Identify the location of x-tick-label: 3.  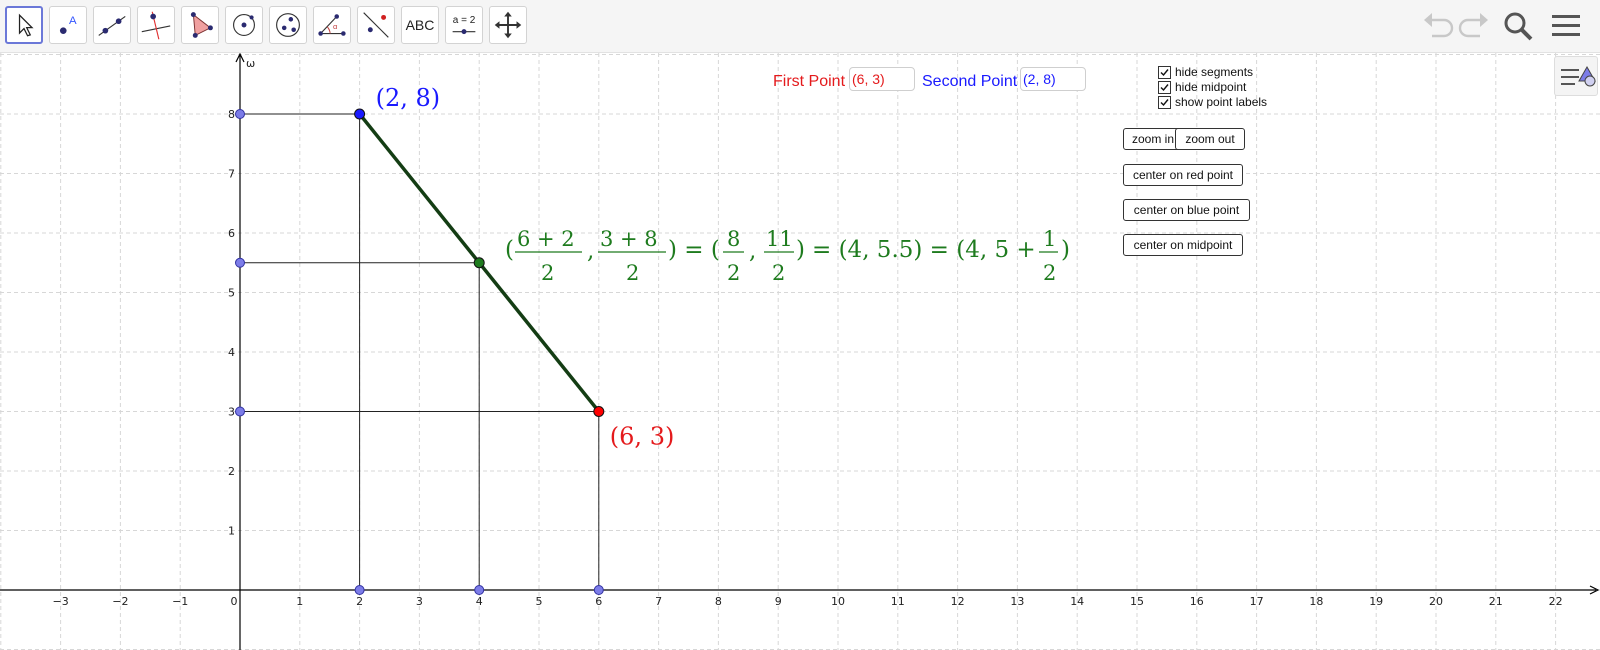
(419, 601).